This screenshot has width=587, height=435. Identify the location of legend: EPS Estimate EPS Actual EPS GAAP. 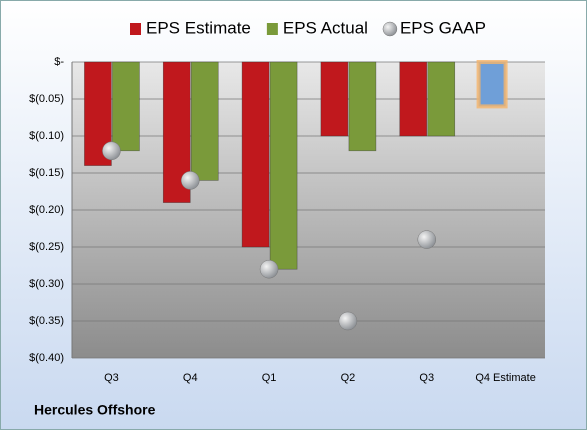
(308, 27).